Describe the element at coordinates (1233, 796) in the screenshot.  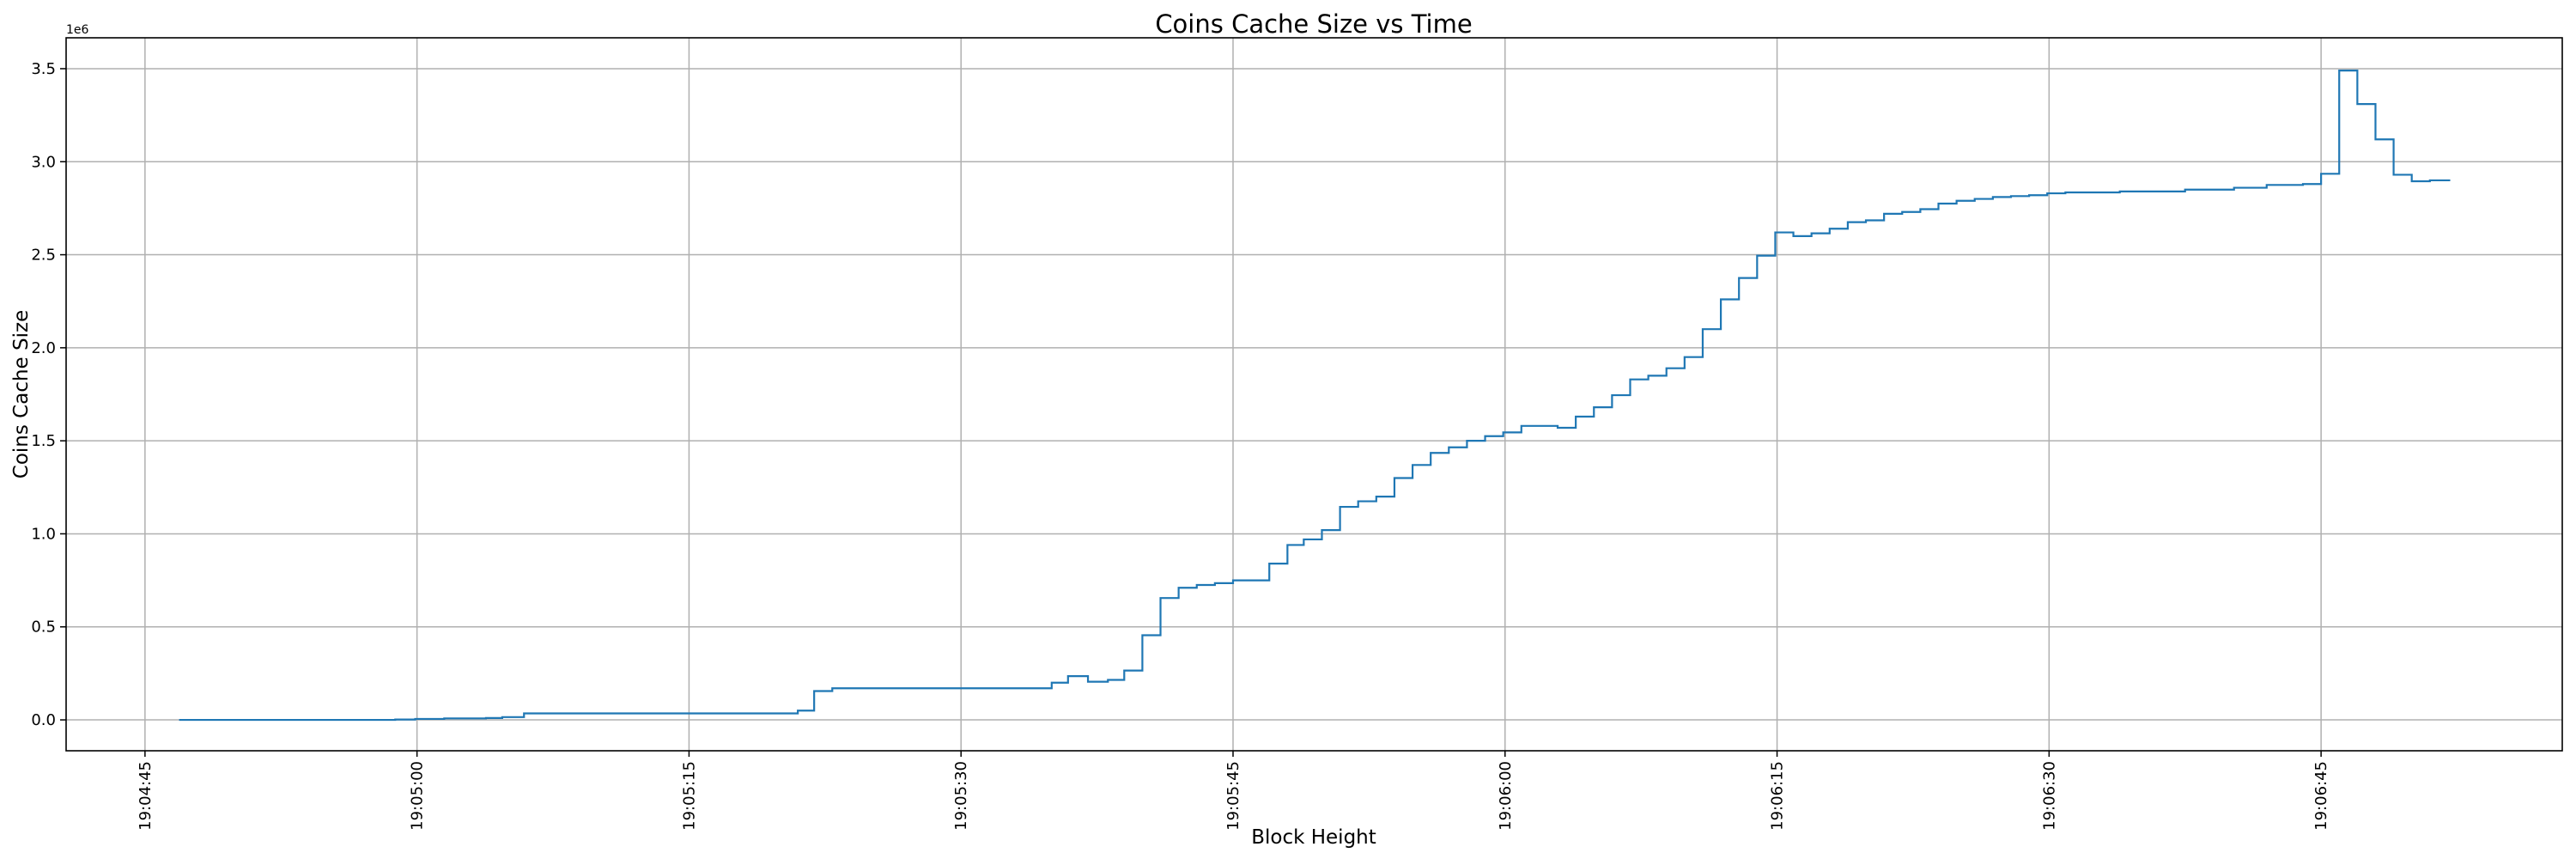
I see `x-tick-label: 19:05:45` at that location.